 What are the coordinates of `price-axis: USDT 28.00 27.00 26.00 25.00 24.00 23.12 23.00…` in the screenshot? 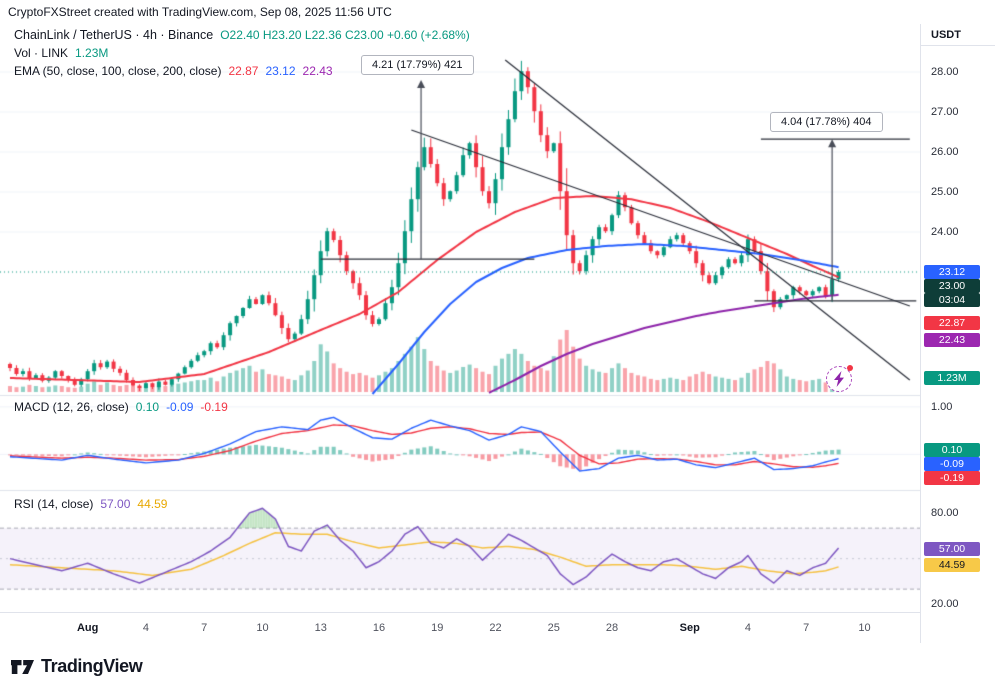 It's located at (957, 333).